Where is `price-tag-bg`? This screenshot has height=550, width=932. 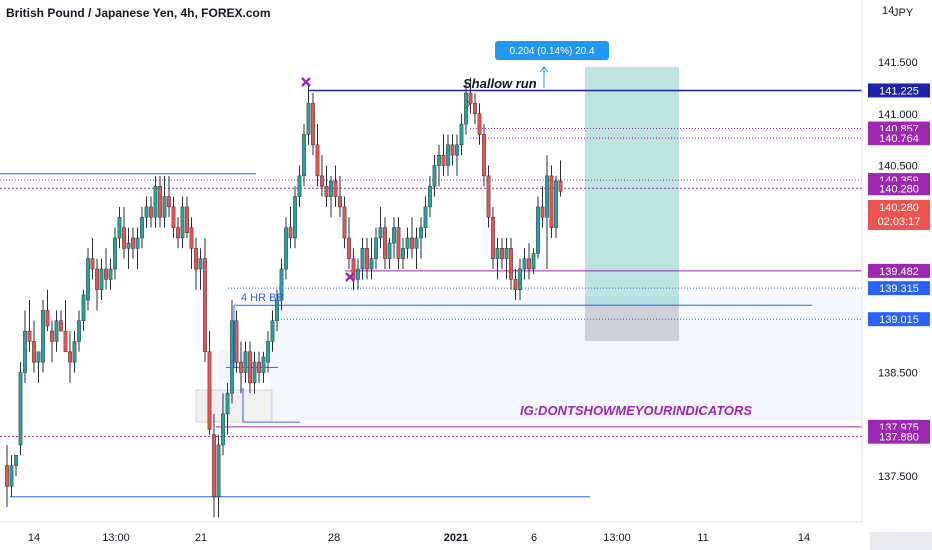
price-tag-bg is located at coordinates (899, 436).